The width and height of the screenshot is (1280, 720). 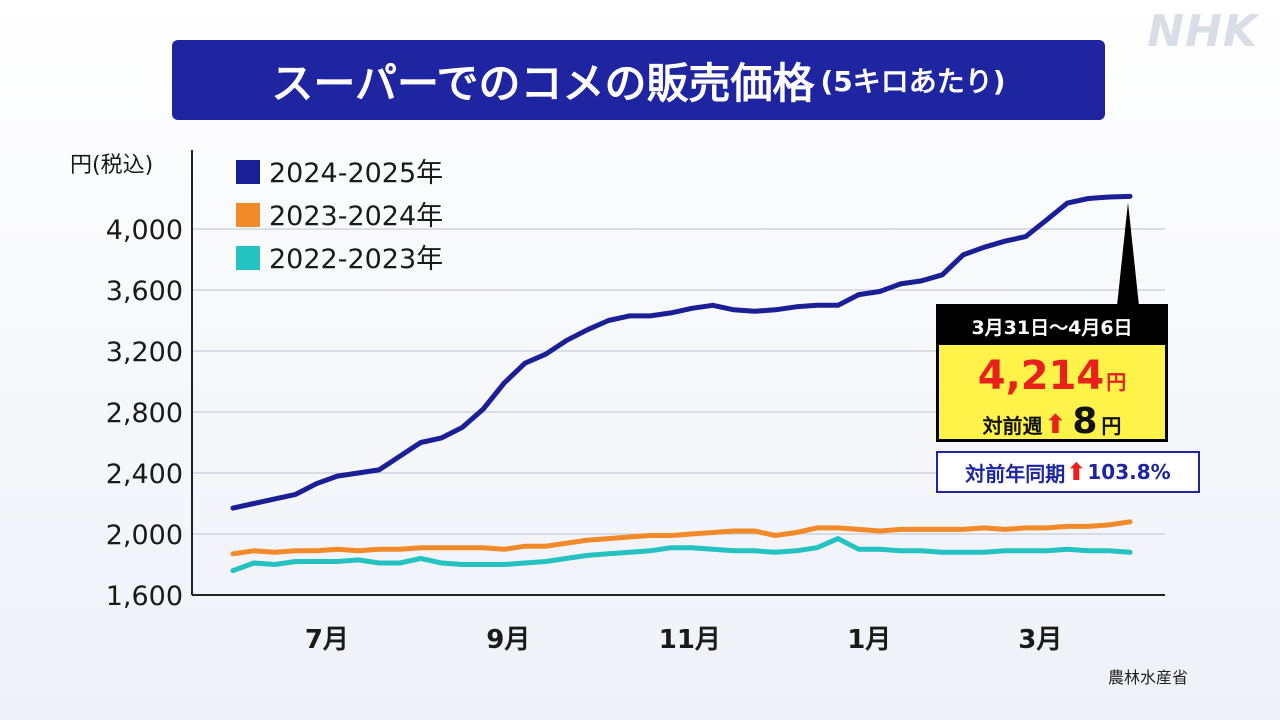 I want to click on data-source: 農林水産省, so click(x=1148, y=677).